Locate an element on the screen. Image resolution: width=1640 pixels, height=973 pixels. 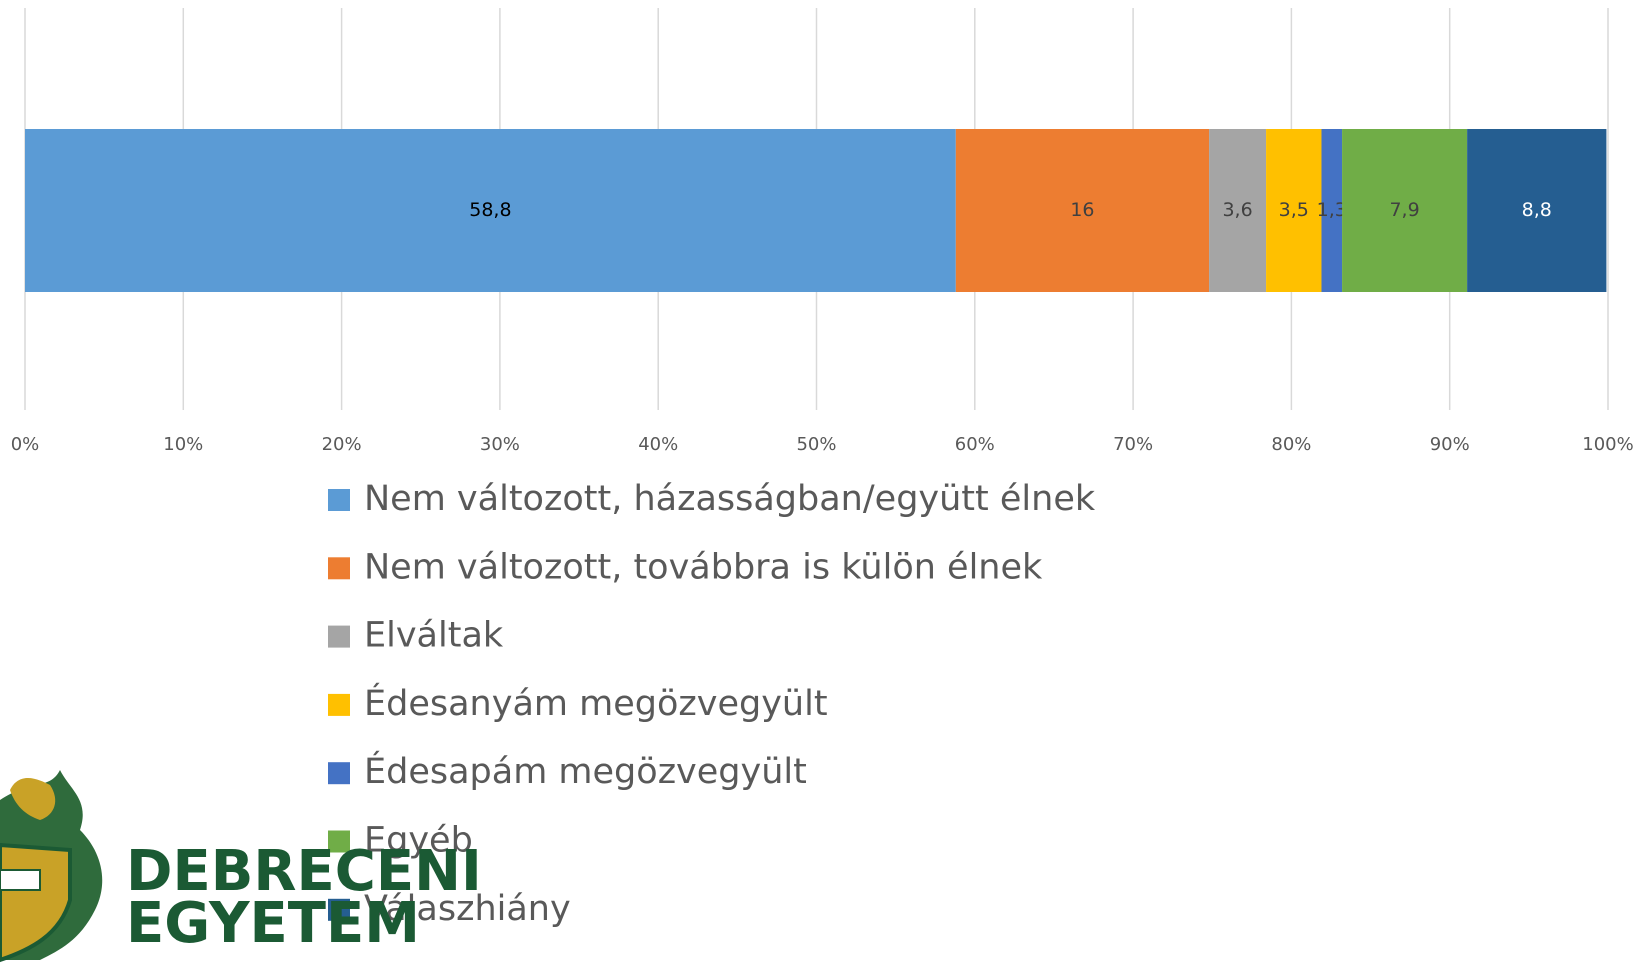
x-tick-label: 0% is located at coordinates (25, 444).